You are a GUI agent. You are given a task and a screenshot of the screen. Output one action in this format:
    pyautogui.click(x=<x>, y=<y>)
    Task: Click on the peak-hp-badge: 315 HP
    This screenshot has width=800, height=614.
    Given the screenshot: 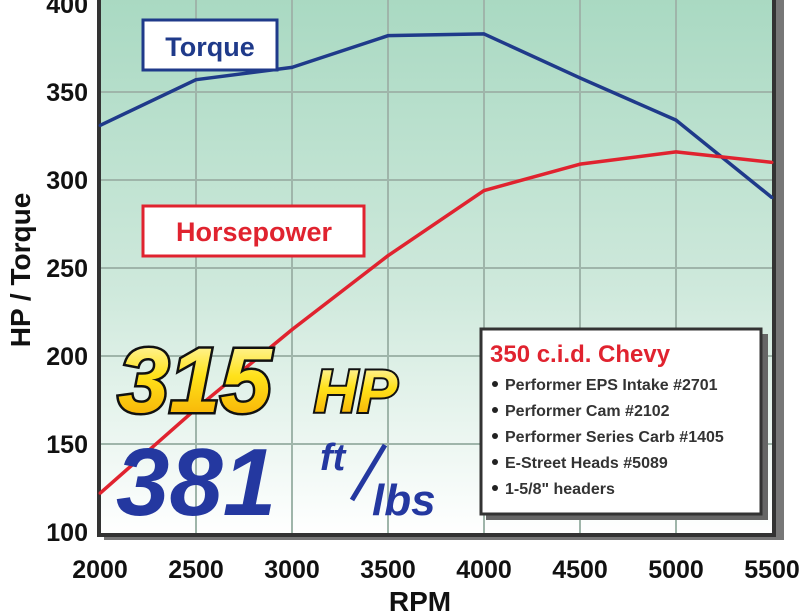 What is the action you would take?
    pyautogui.click(x=258, y=381)
    